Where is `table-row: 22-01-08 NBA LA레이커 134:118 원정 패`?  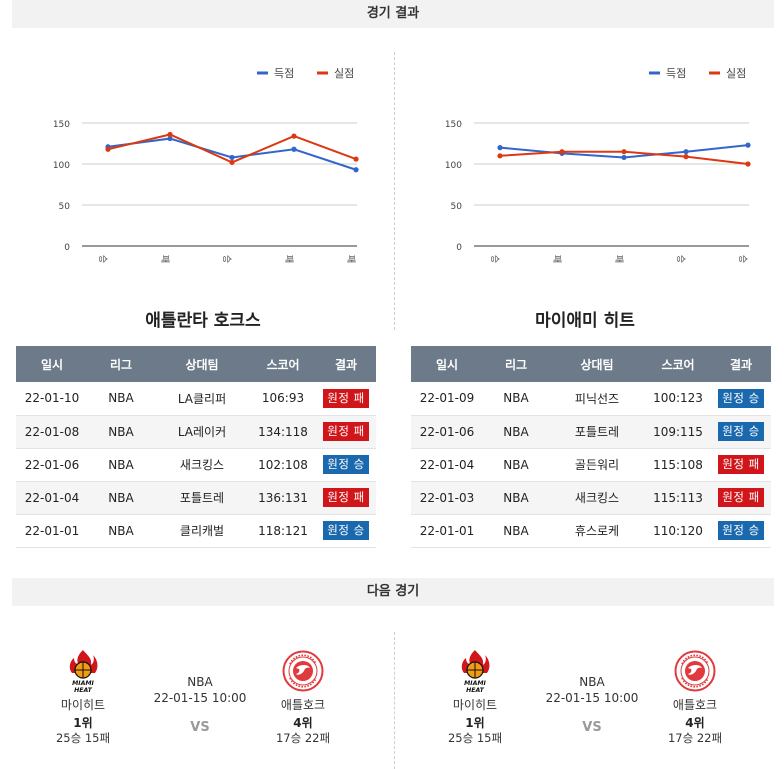
table-row: 22-01-08 NBA LA레이커 134:118 원정 패 is located at coordinates (196, 432).